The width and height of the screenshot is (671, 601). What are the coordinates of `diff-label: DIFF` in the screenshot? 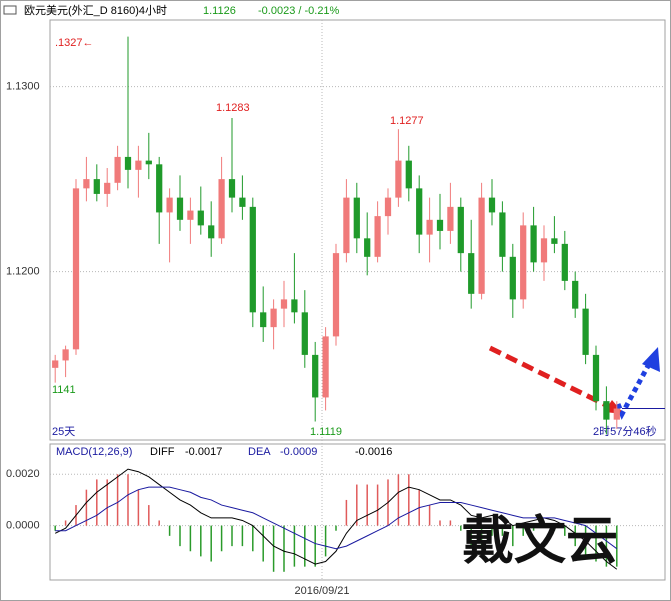 It's located at (162, 452).